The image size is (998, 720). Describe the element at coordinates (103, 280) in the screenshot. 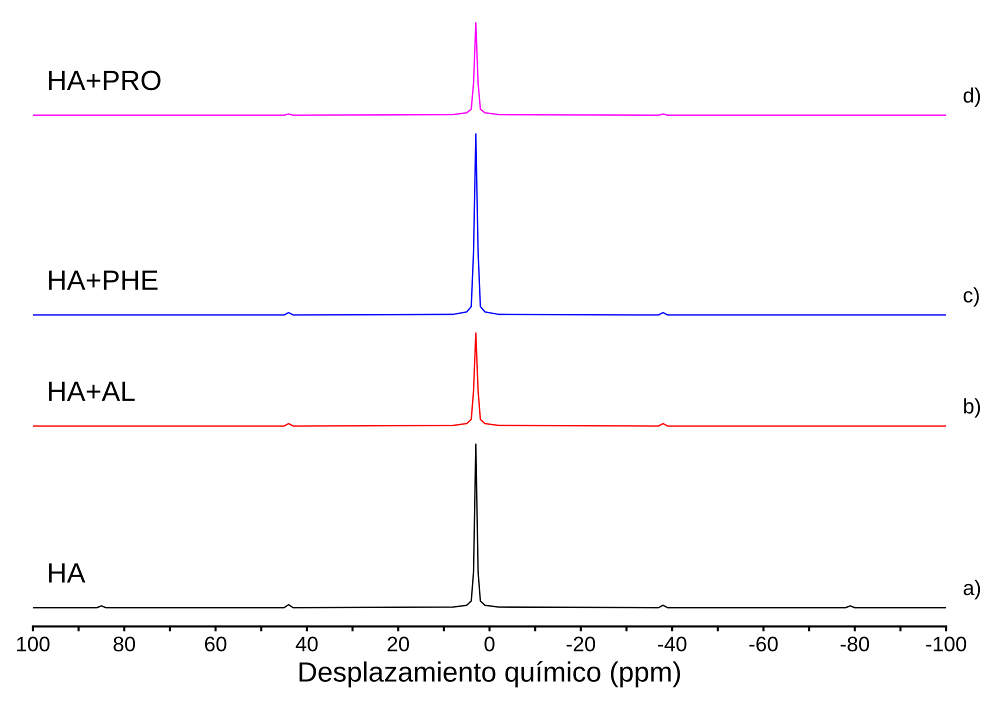

I see `series-label: HA+PHE` at that location.